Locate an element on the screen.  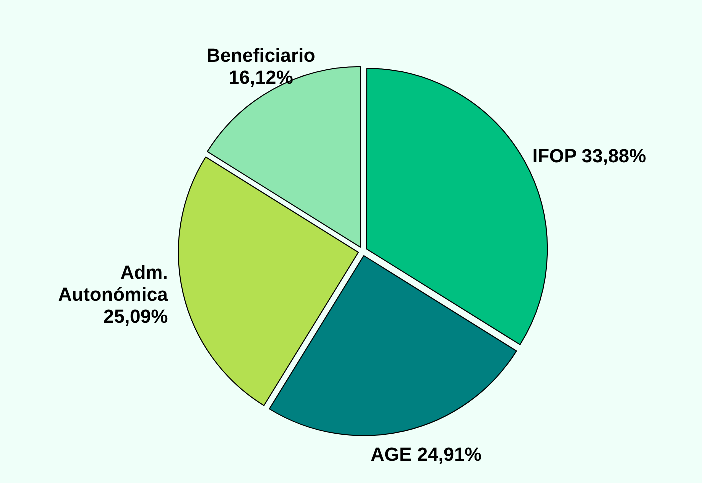
slice-label: AGE 24,91% is located at coordinates (426, 455).